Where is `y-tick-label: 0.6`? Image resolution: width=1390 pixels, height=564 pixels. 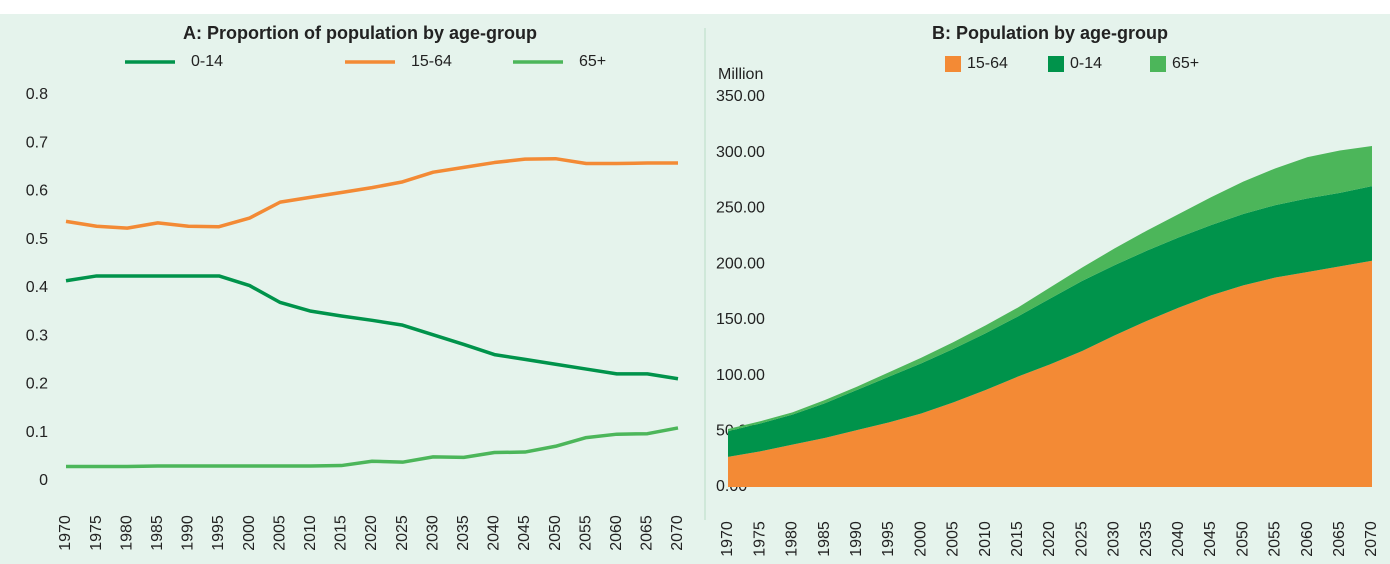
y-tick-label: 0.6 is located at coordinates (37, 191).